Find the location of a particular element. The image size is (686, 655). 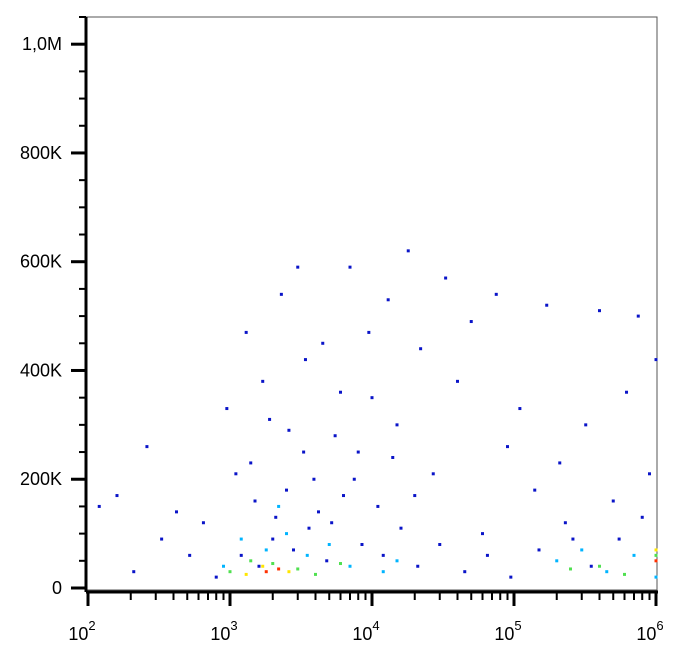

x-tick-label: 10² is located at coordinates (81, 631).